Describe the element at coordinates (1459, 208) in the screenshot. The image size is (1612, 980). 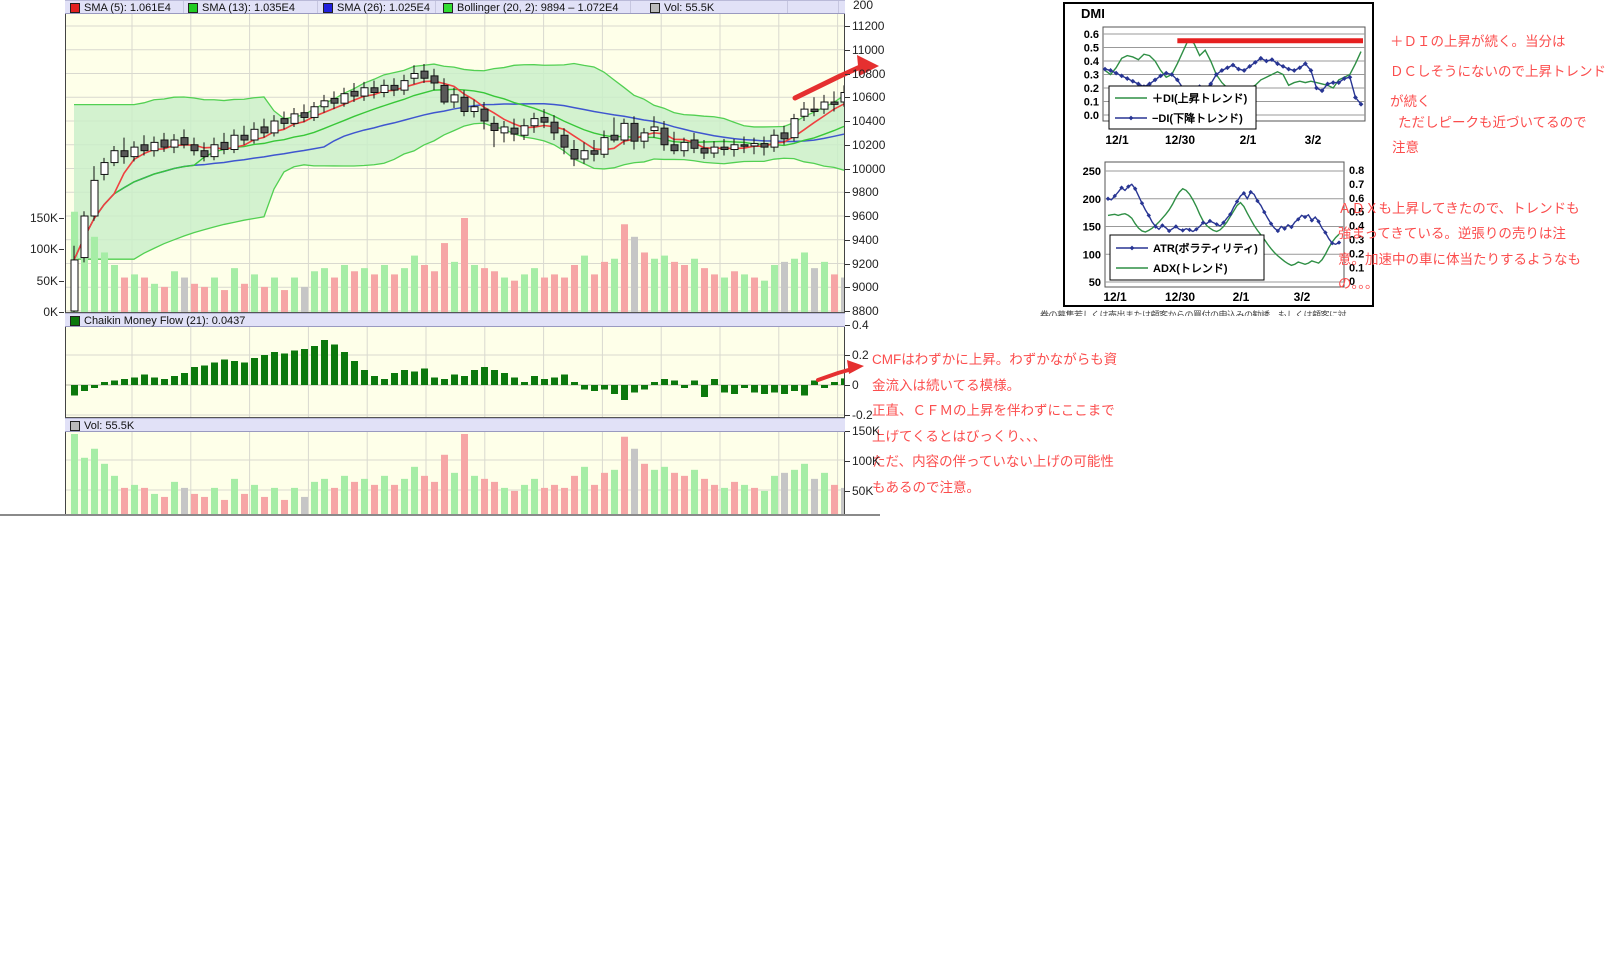
I see `annotation-adx-line: ＡＤＸも上昇してきたので、トレンドも` at that location.